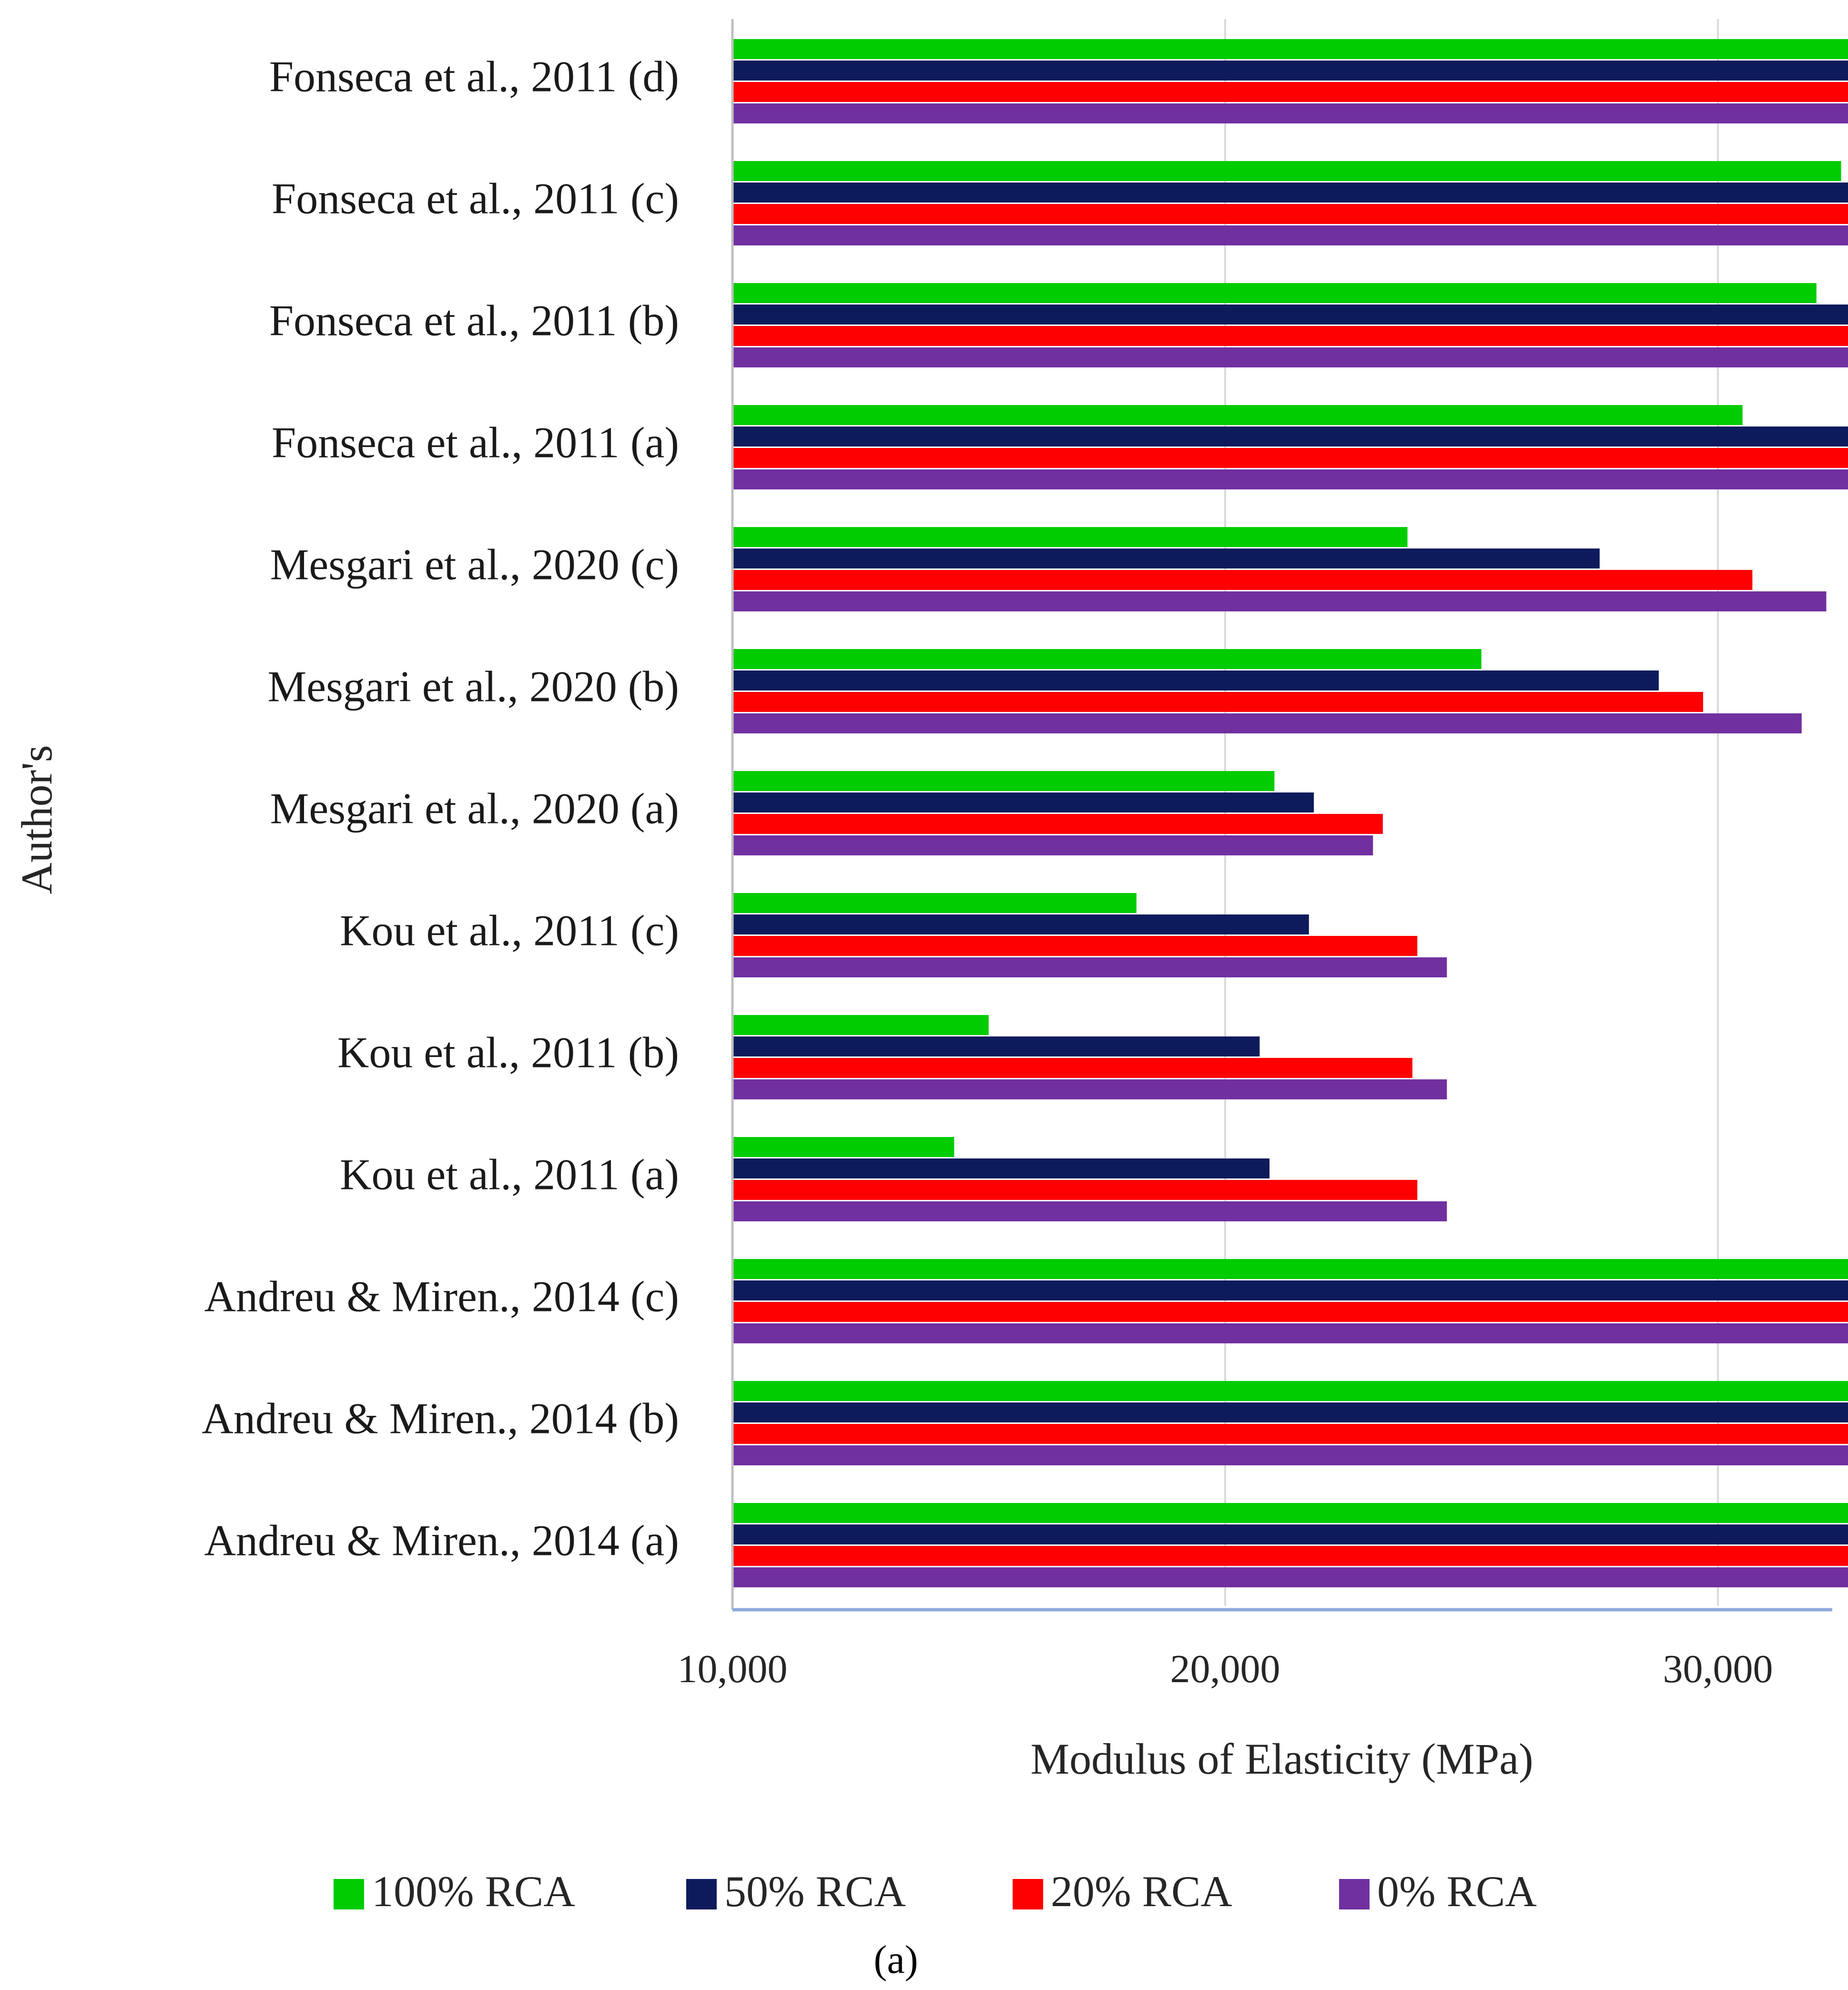 This screenshot has height=1990, width=1848. Describe the element at coordinates (441, 1418) in the screenshot. I see `category-label: Andreu & Miren., 2014 (b)` at that location.